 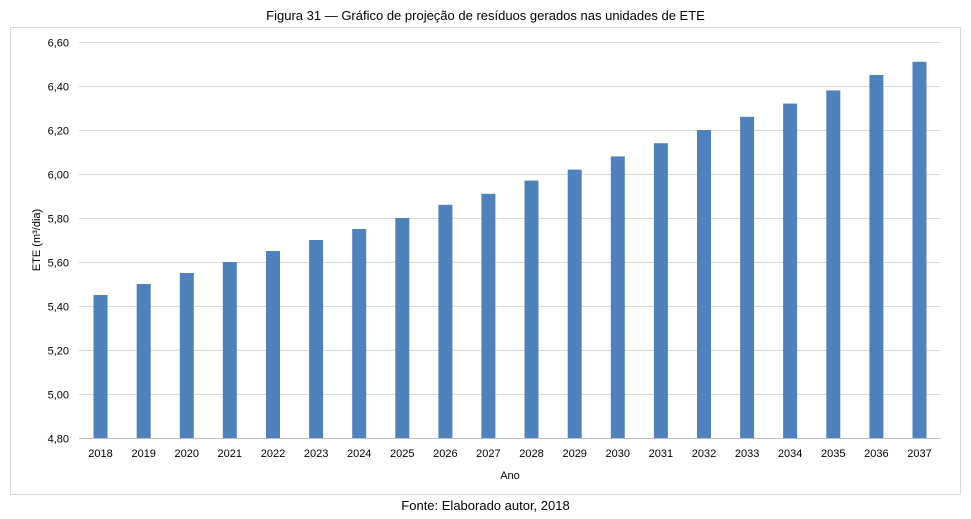 I want to click on x-tick-label: 2034, so click(x=790, y=454).